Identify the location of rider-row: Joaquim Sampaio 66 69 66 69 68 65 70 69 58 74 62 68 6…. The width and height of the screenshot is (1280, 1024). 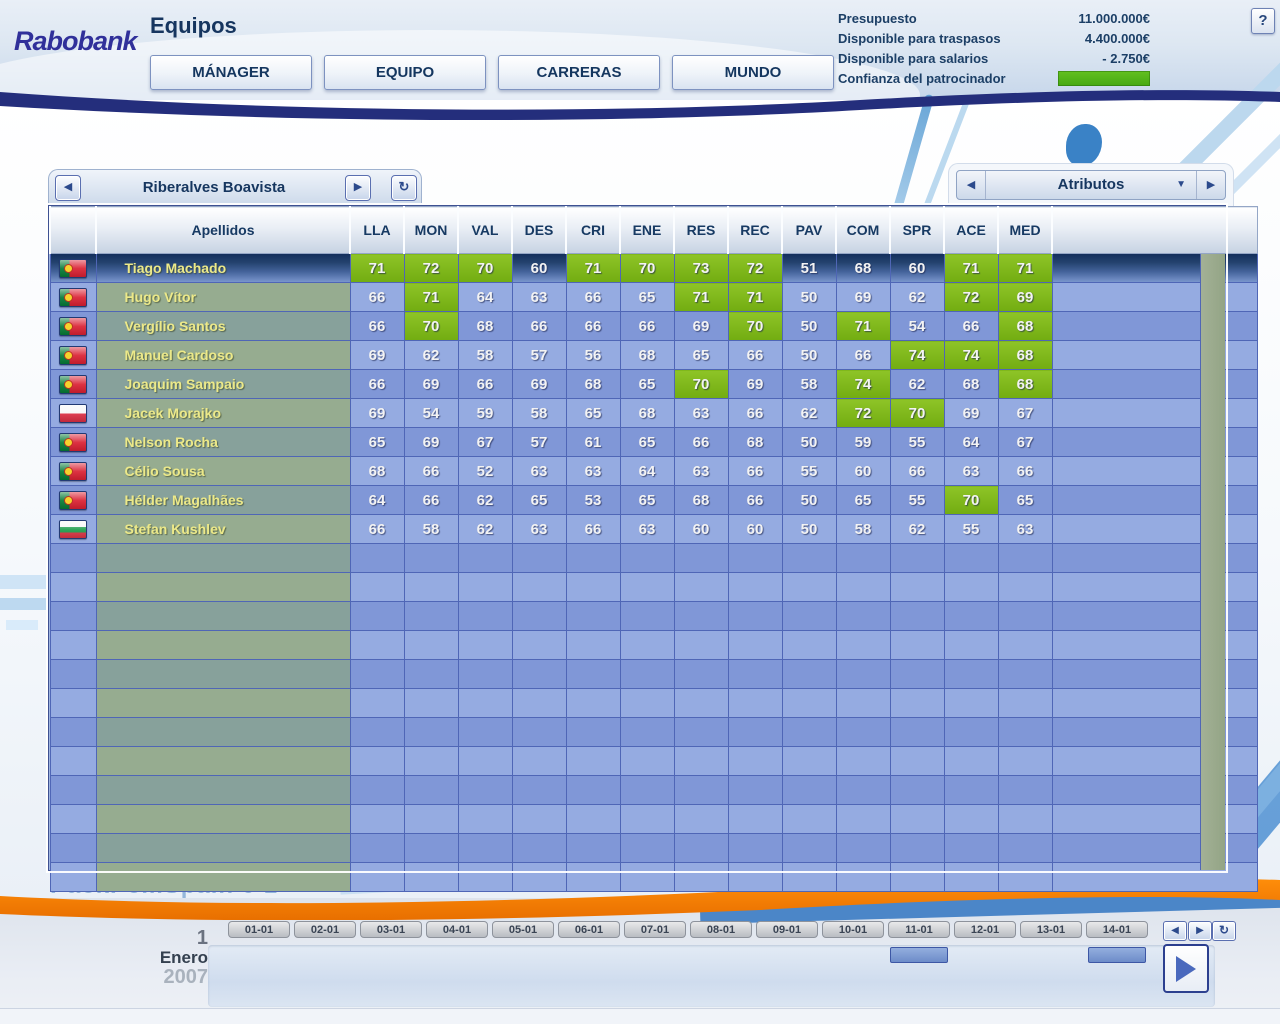
(653, 384).